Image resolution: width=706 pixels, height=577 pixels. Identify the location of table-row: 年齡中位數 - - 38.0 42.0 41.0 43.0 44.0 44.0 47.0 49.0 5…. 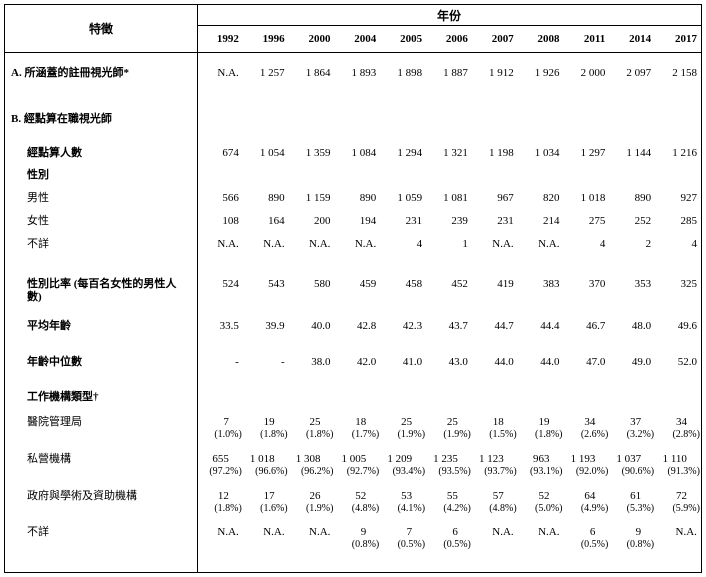
(353, 362).